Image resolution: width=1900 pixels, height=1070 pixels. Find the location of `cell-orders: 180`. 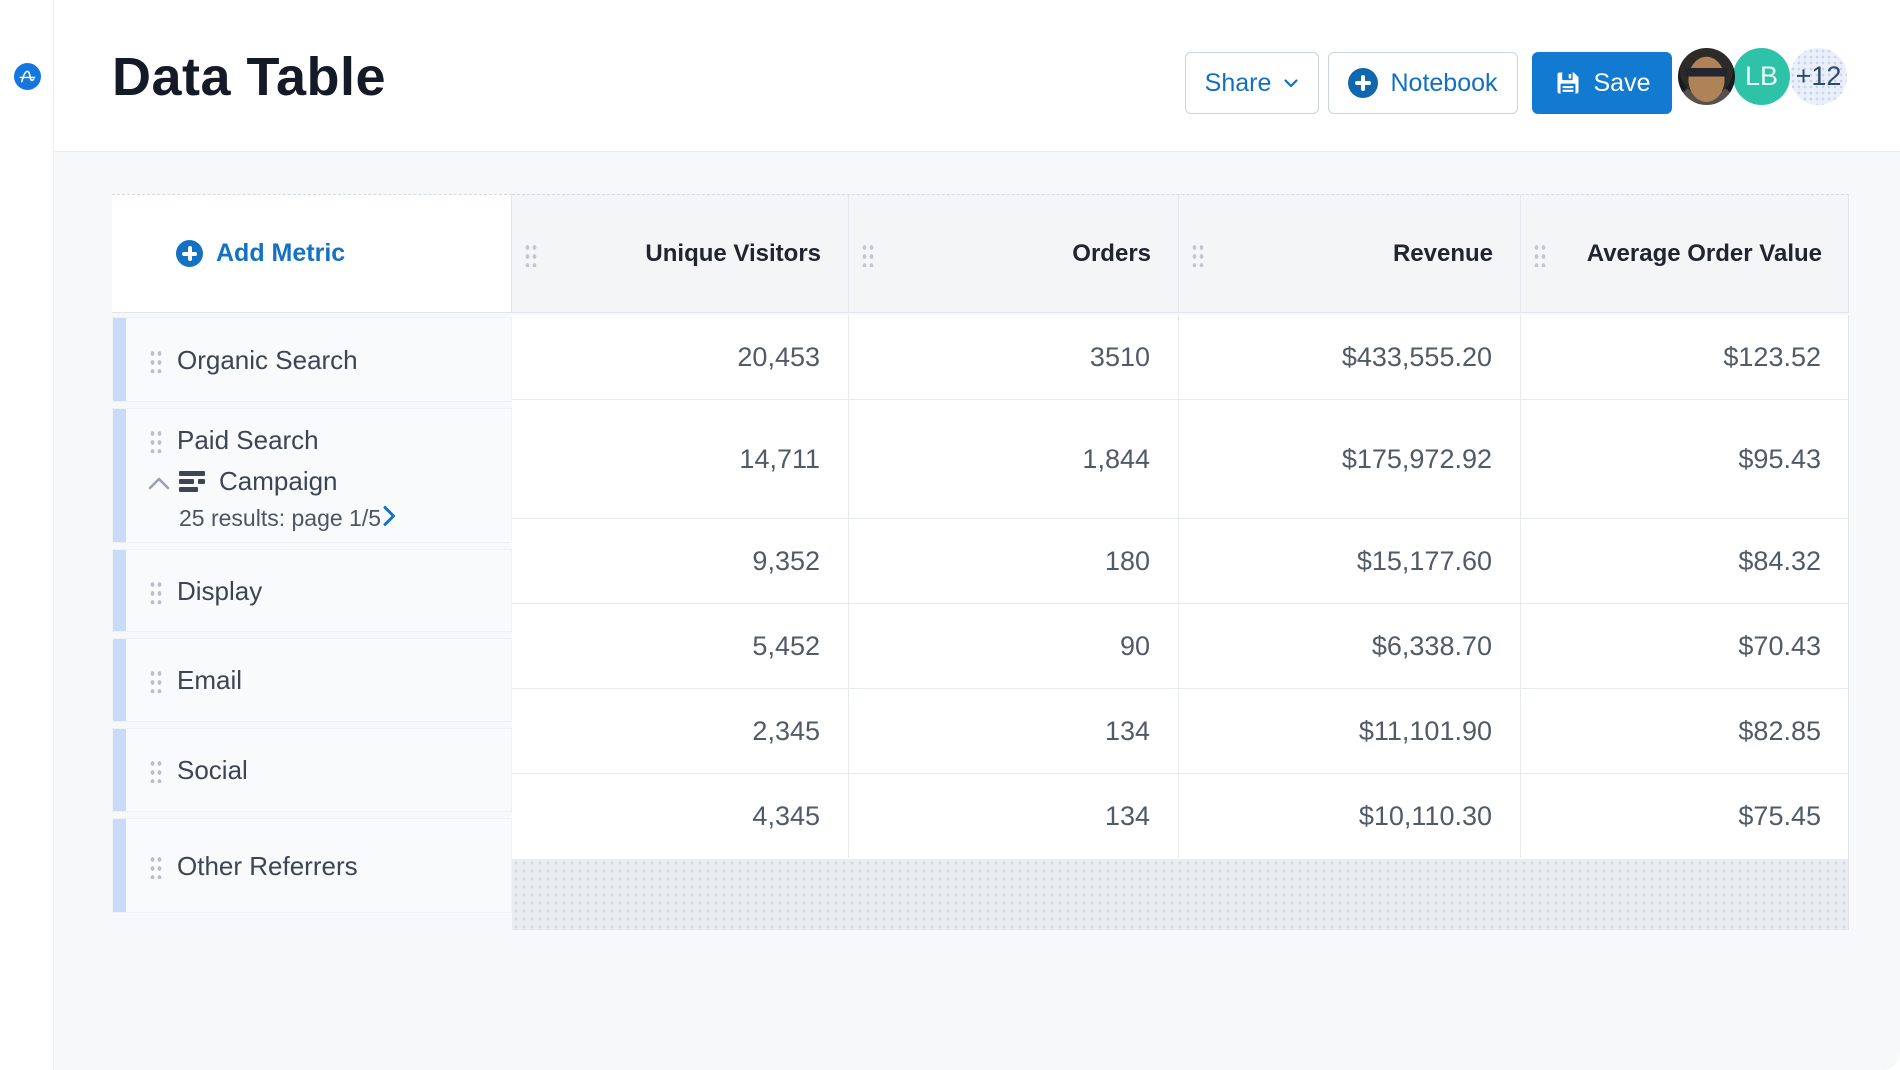

cell-orders: 180 is located at coordinates (1013, 561).